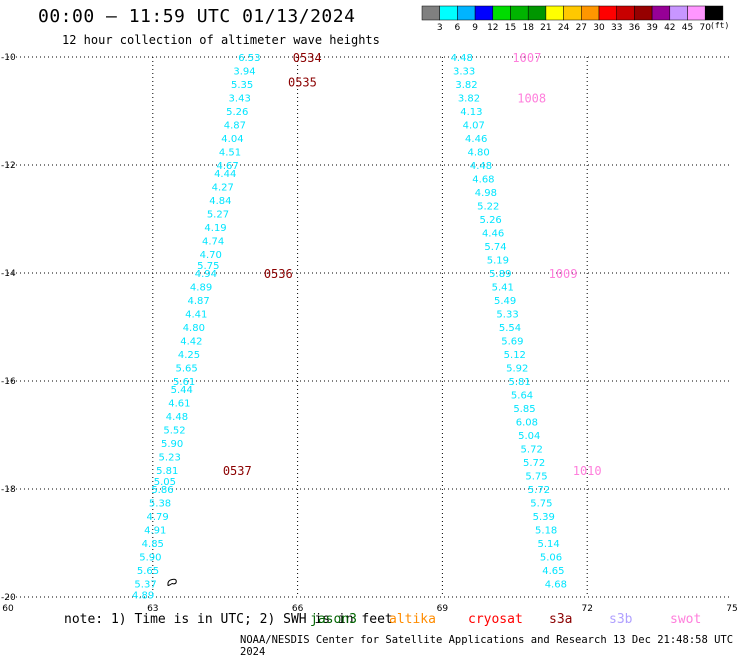 This screenshot has width=740, height=658. What do you see at coordinates (197, 16) in the screenshot?
I see `chart-title: 00:00 – 11:59 UTC 01/13/2024` at bounding box center [197, 16].